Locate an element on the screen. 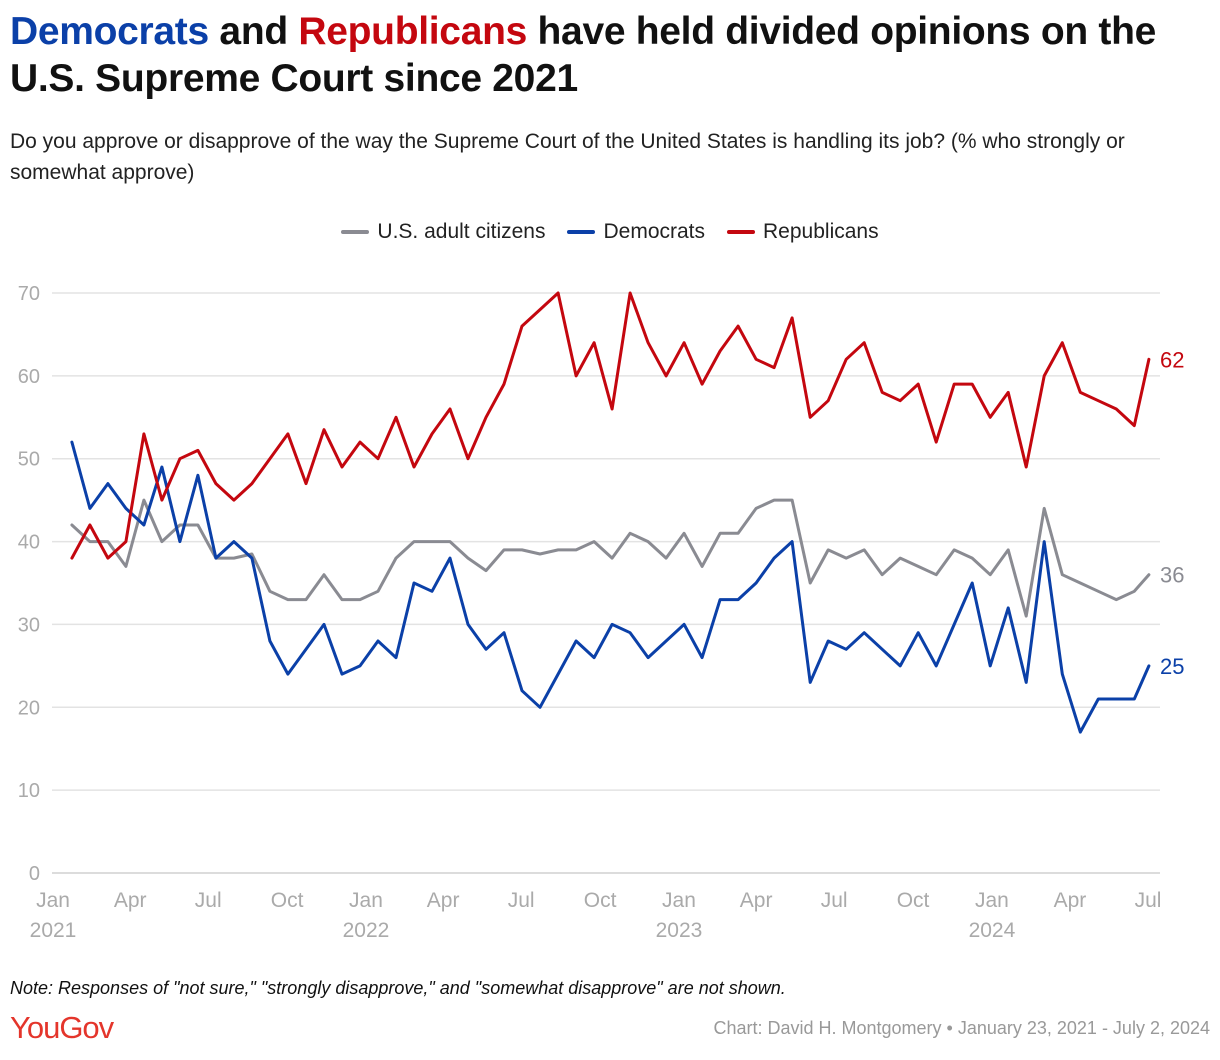 This screenshot has height=1060, width=1220. legend-item-adults: U.S. adult citizens is located at coordinates (443, 232).